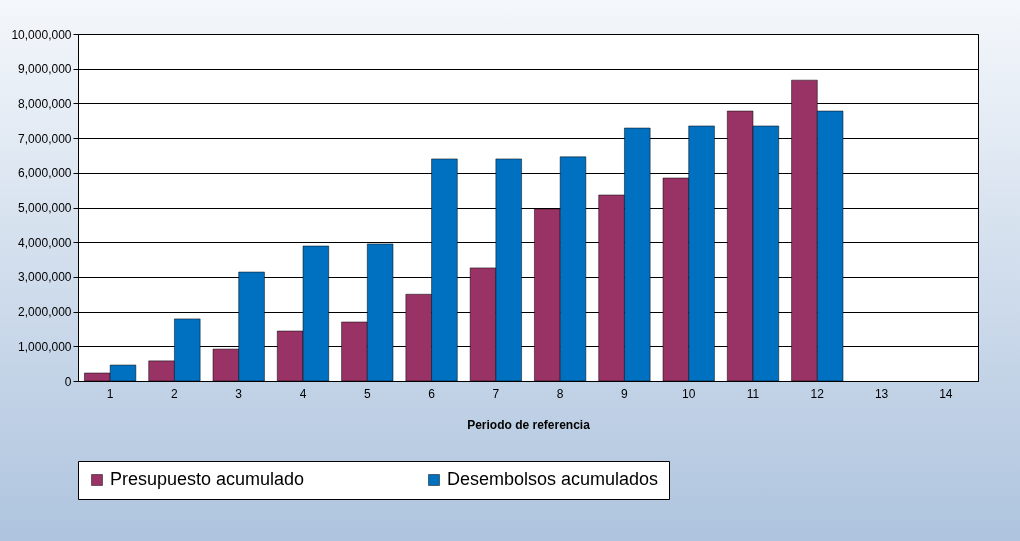  What do you see at coordinates (110, 394) in the screenshot?
I see `x-tick-label: 1` at bounding box center [110, 394].